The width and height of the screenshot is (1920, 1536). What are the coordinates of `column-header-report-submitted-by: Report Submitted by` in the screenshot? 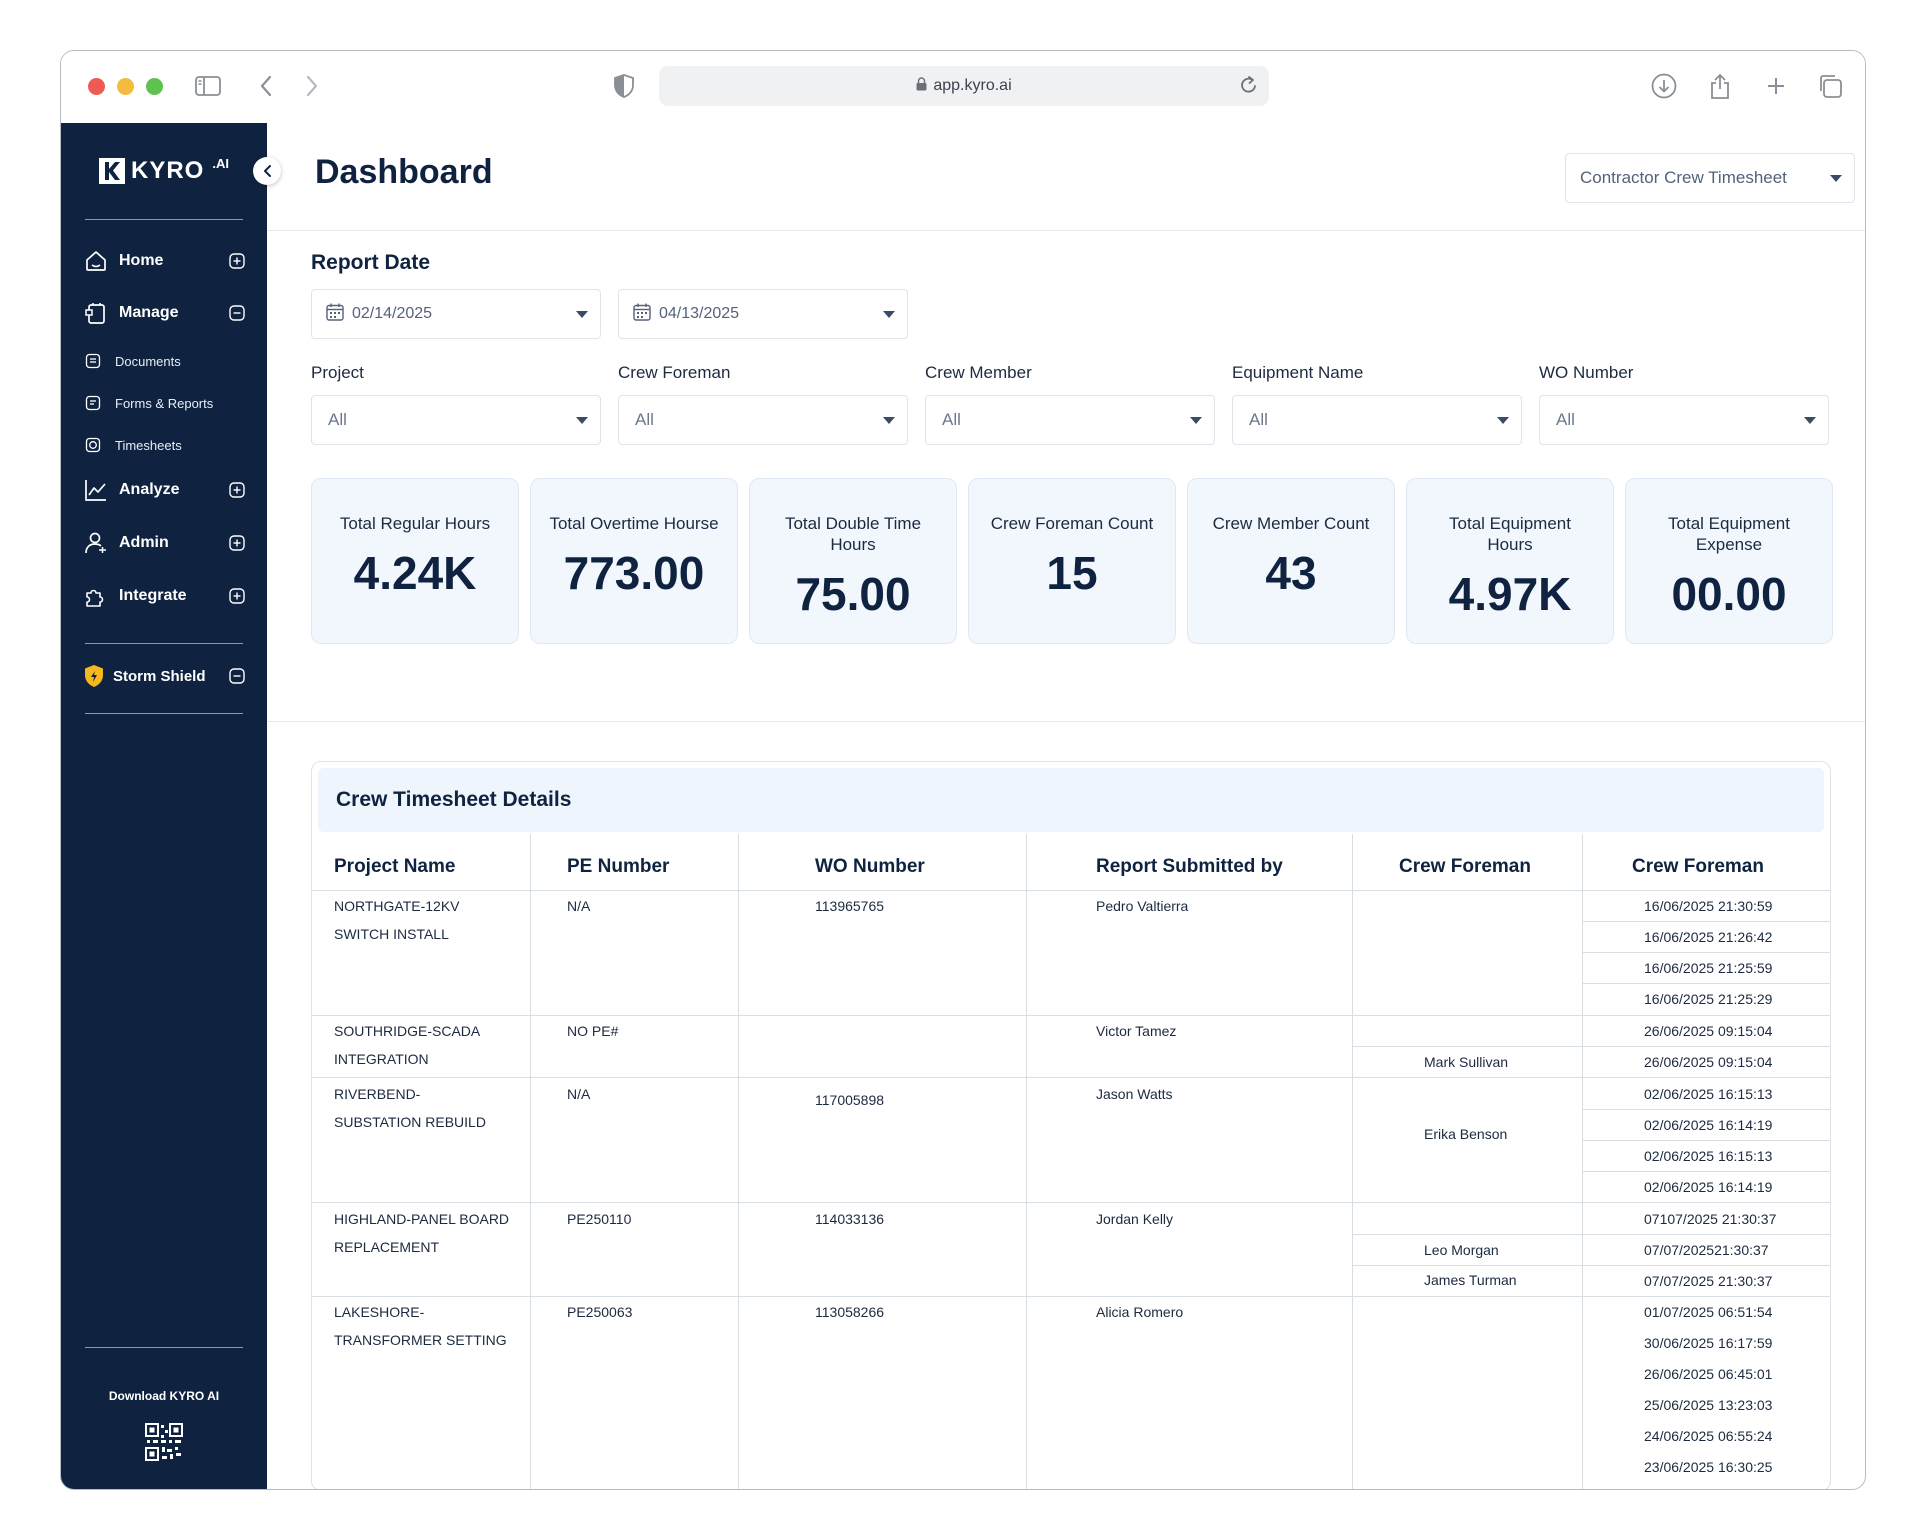 It's located at (1189, 866).